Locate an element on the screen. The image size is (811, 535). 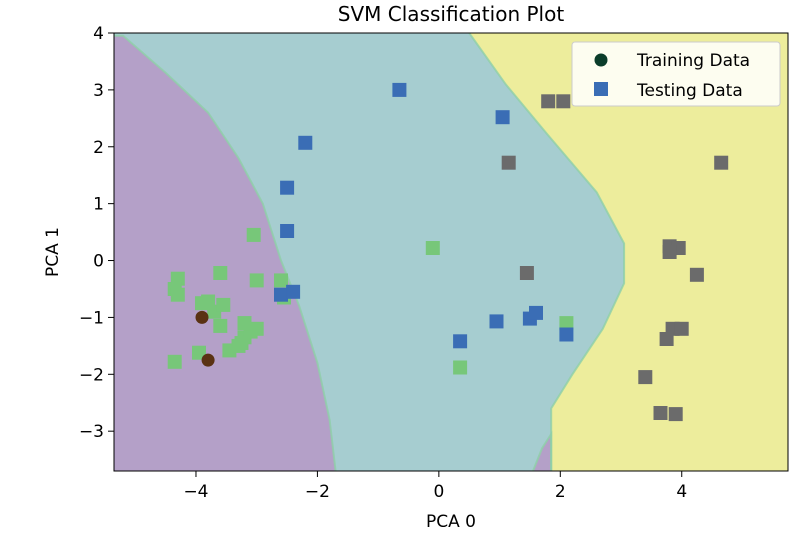
y-tick-label: 2 is located at coordinates (98, 148).